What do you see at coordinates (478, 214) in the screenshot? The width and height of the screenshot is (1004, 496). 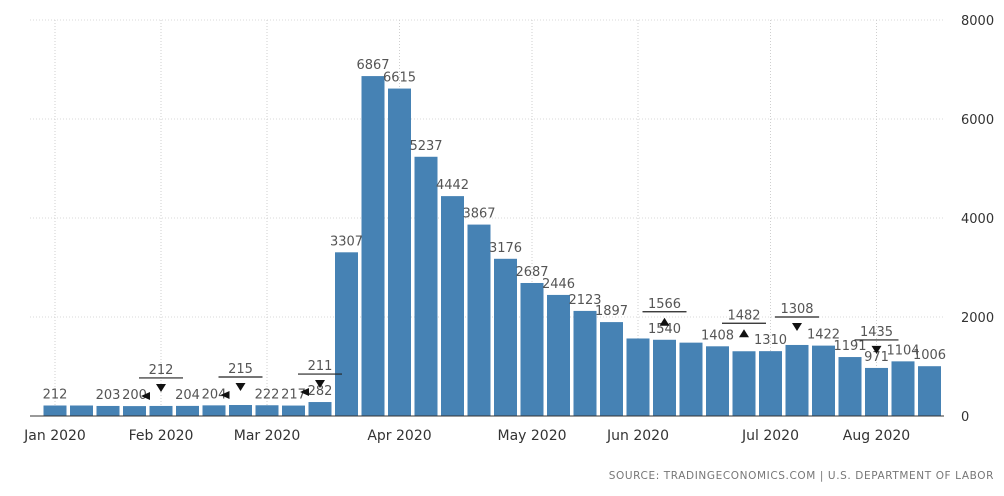 I see `data-label: 3867` at bounding box center [478, 214].